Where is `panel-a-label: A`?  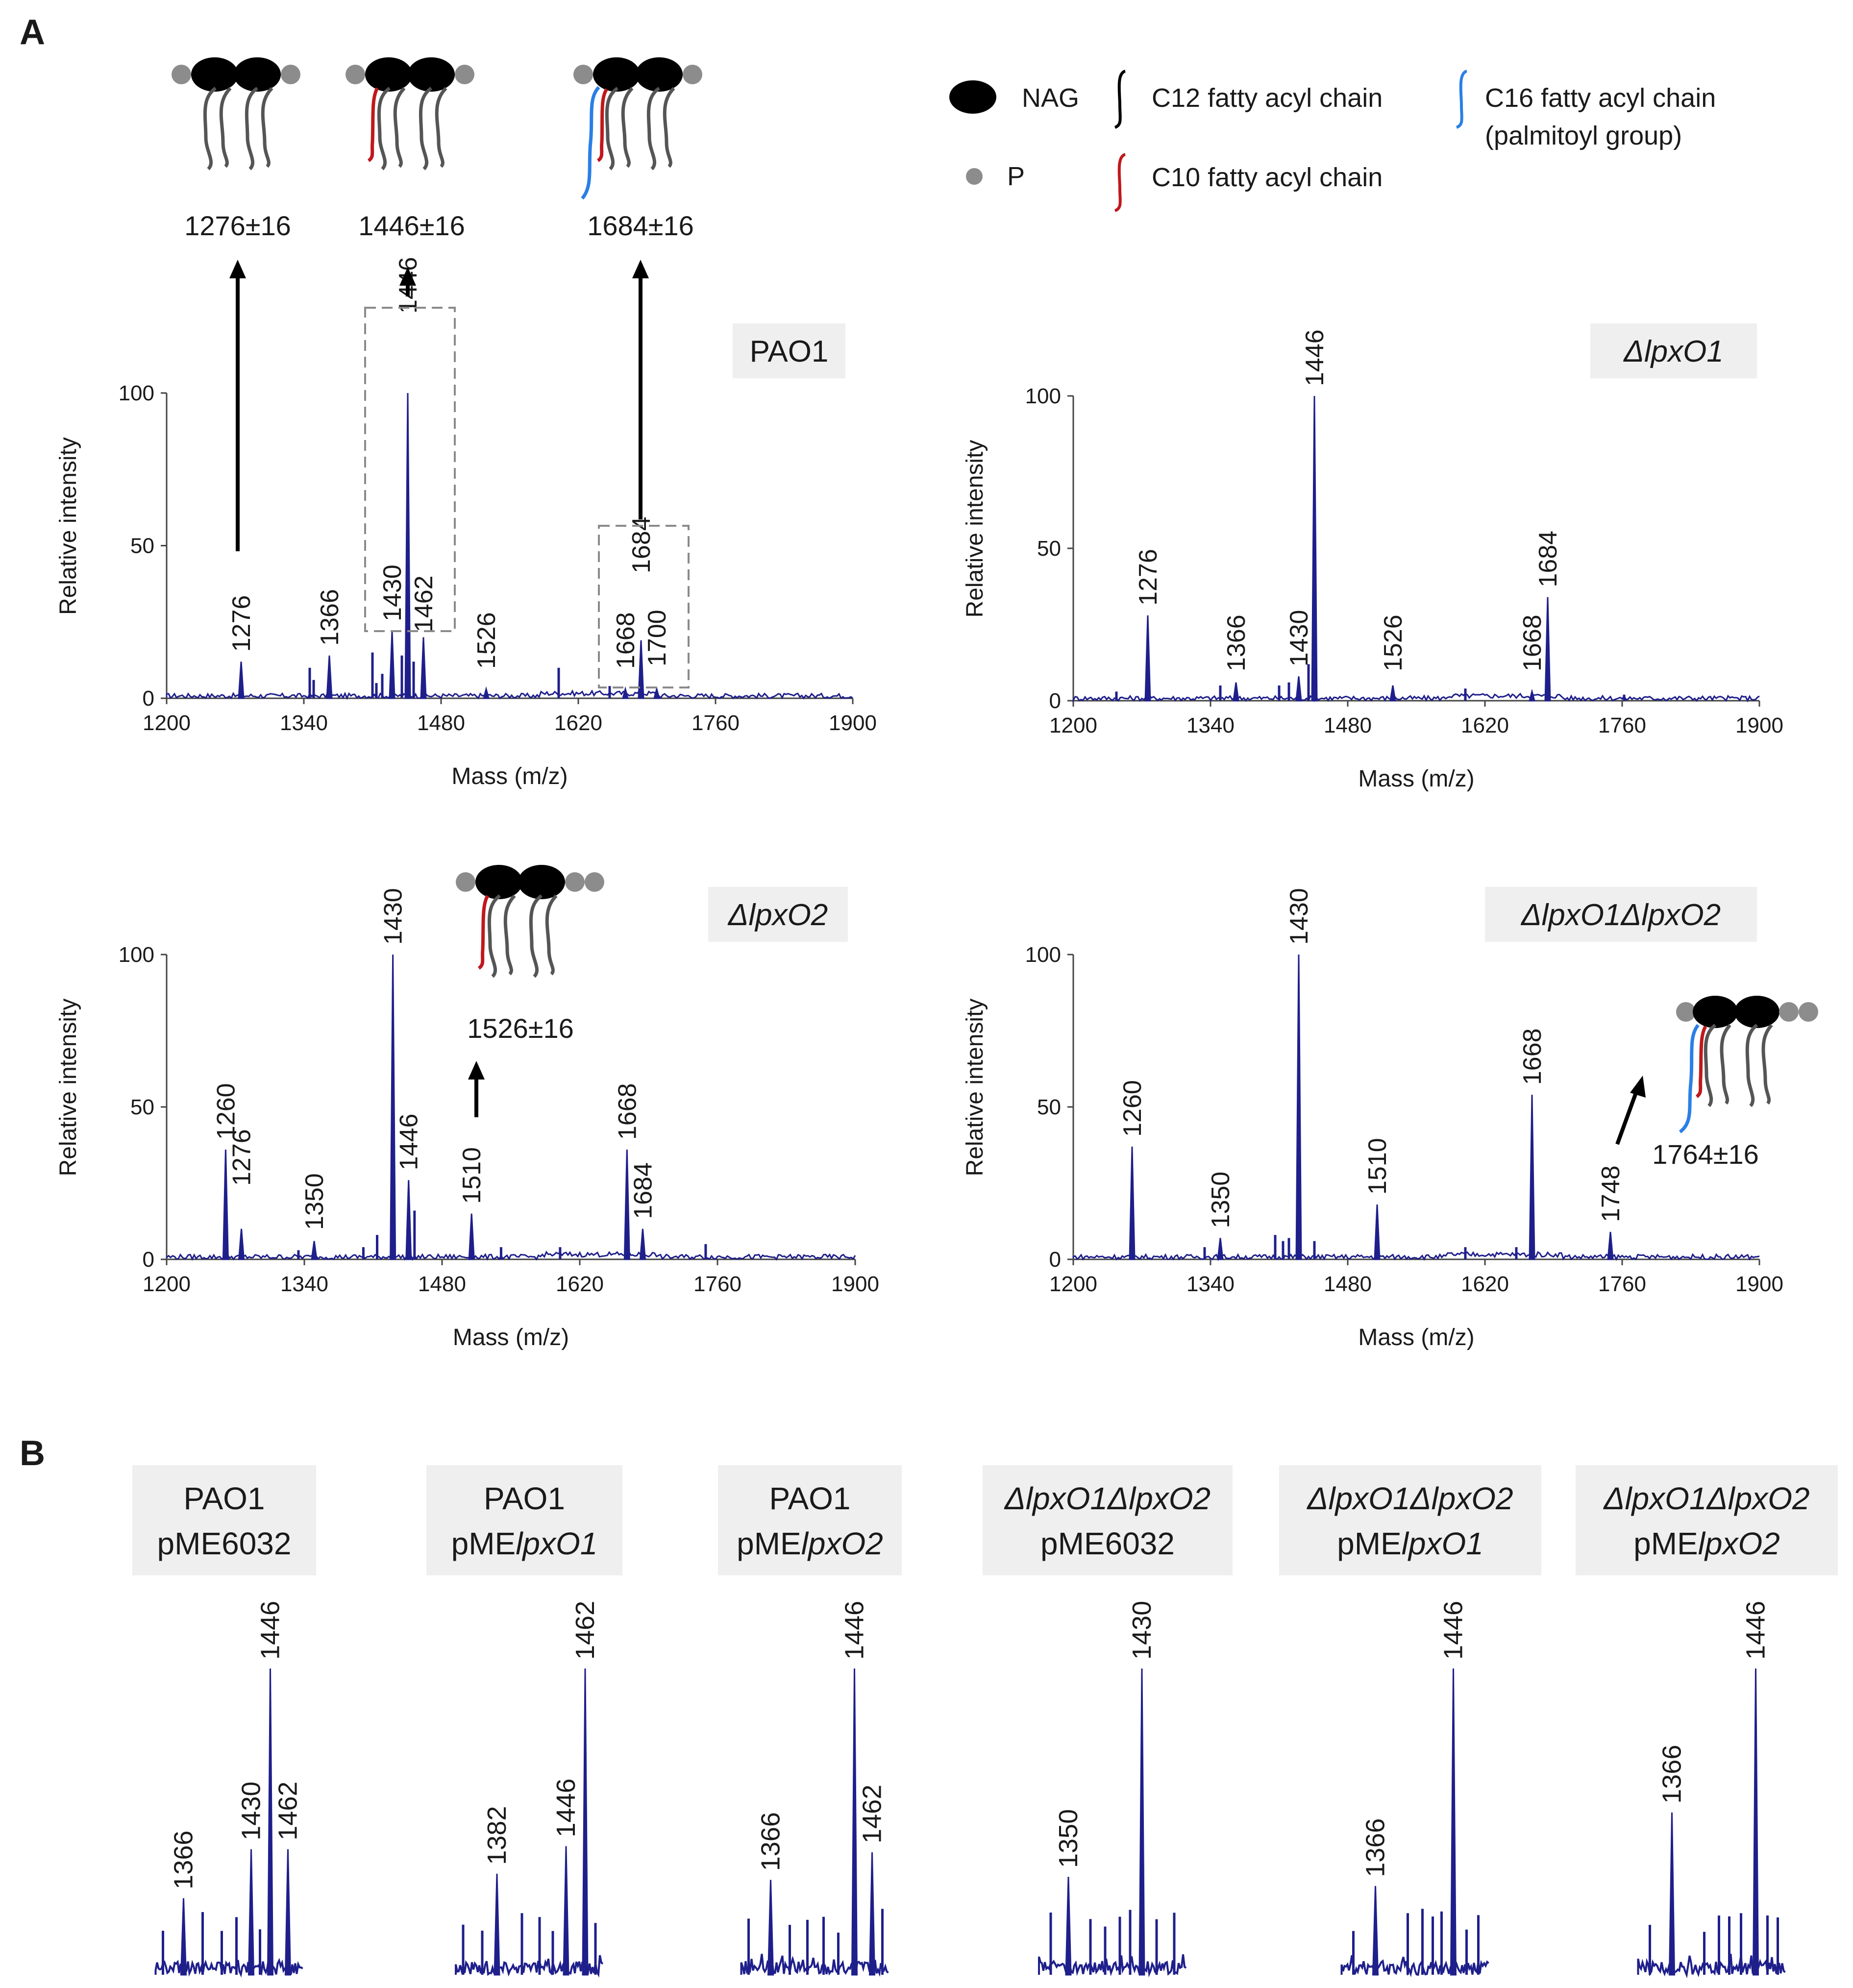 panel-a-label: A is located at coordinates (32, 32).